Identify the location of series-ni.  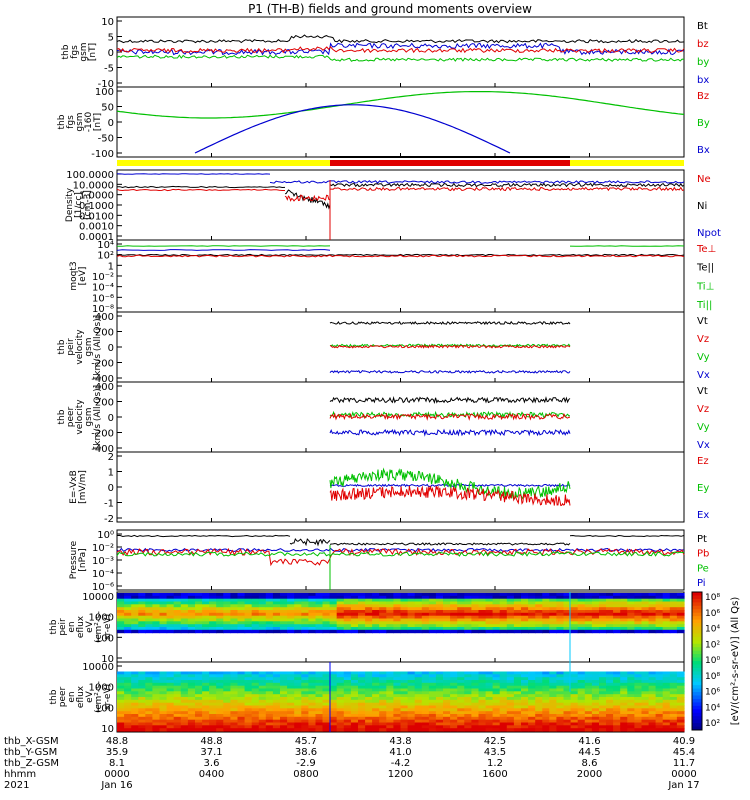
(201, 187).